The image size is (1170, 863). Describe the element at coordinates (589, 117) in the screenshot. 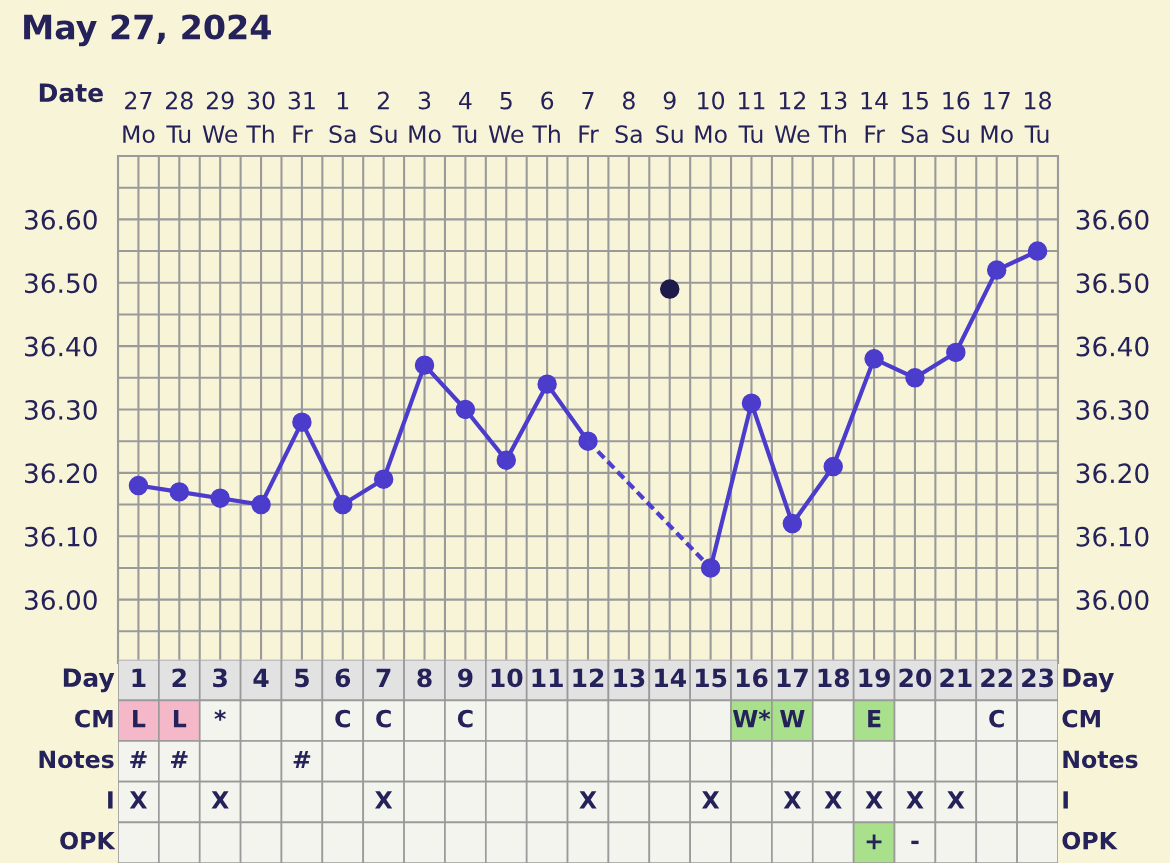

I see `x-tick-label: 7 Fr` at that location.